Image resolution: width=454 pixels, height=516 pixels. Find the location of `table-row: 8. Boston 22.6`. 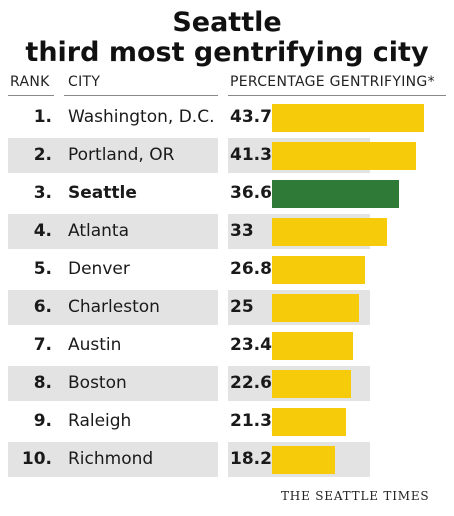

table-row: 8. Boston 22.6 is located at coordinates (227, 383).